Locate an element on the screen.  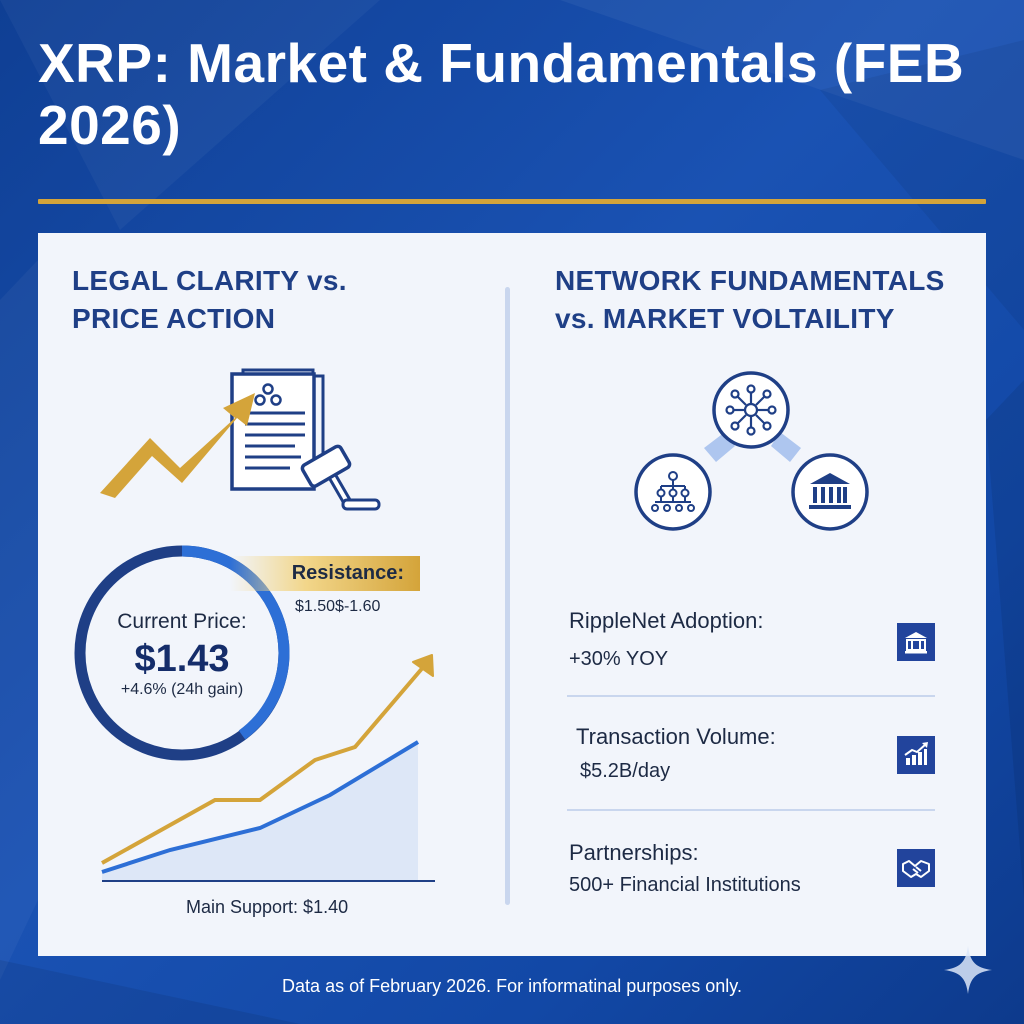
main-support-label: Main Support: $1.40 is located at coordinates (267, 907).